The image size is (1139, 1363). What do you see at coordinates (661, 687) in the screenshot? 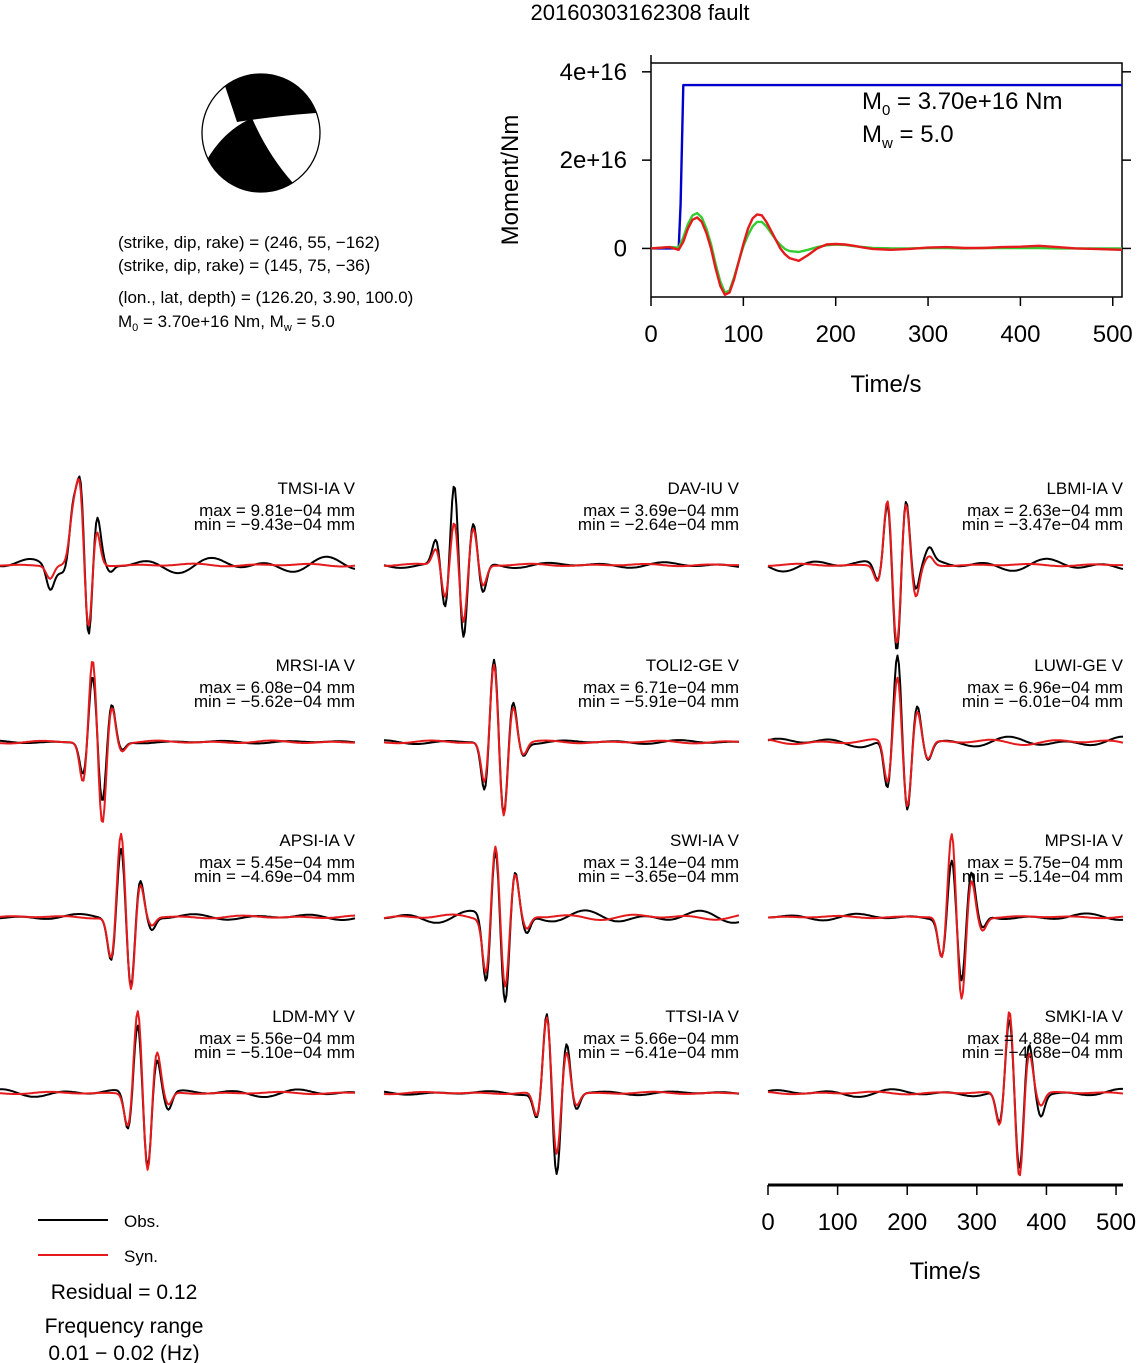
I see `station-max-amplitude: max = 6.71e−04 mm` at bounding box center [661, 687].